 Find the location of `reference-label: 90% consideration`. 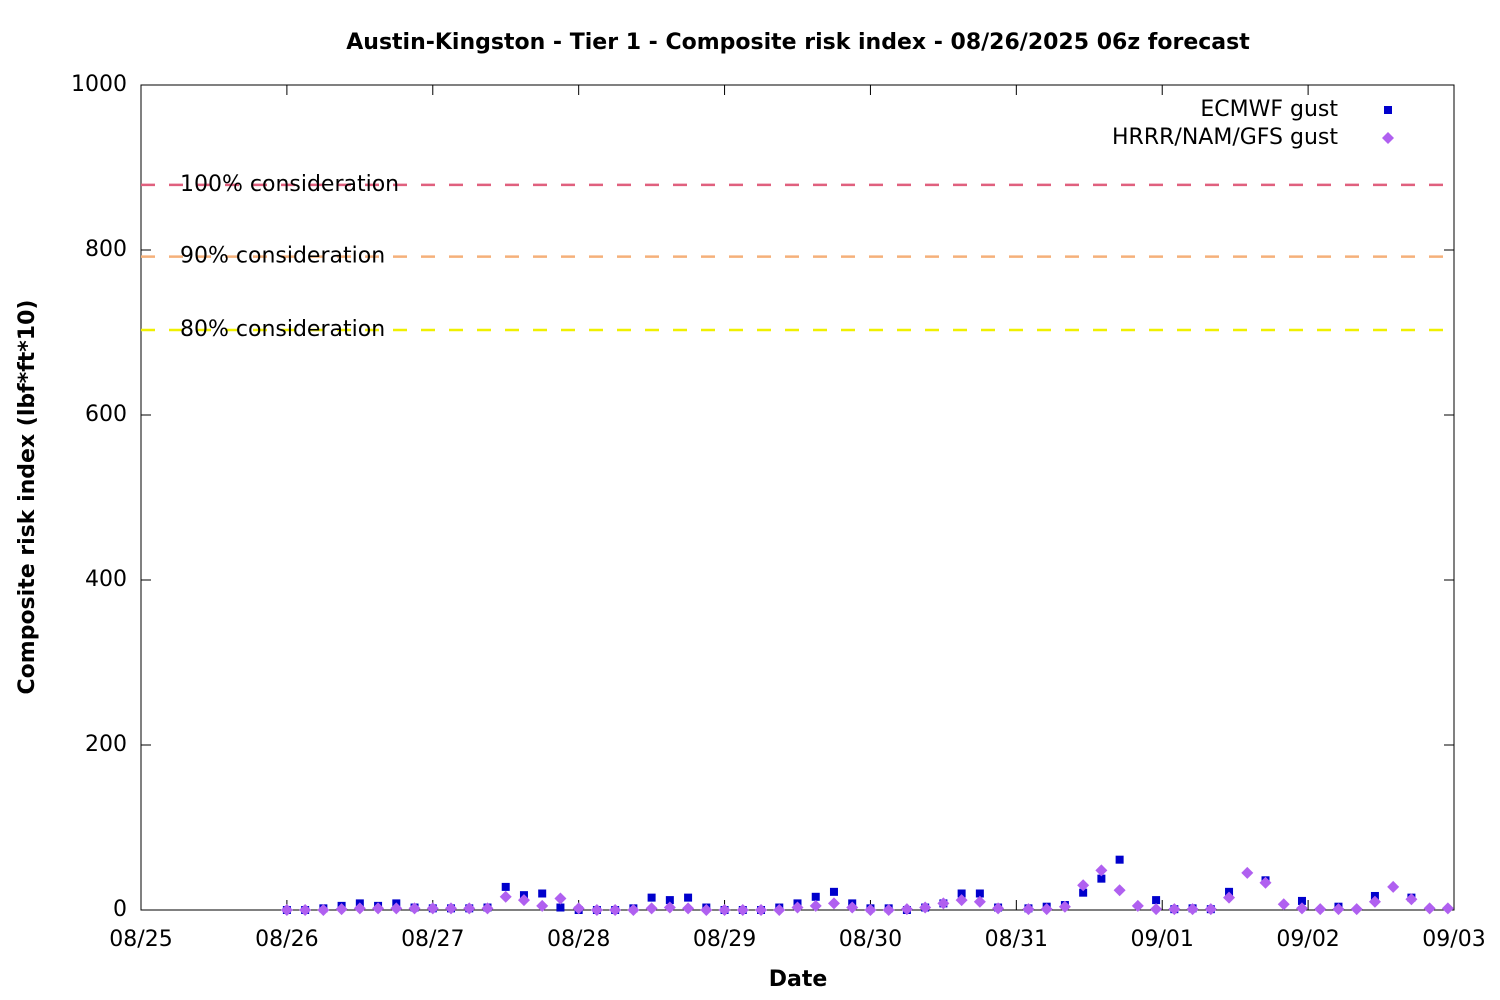

reference-label: 90% consideration is located at coordinates (282, 256).